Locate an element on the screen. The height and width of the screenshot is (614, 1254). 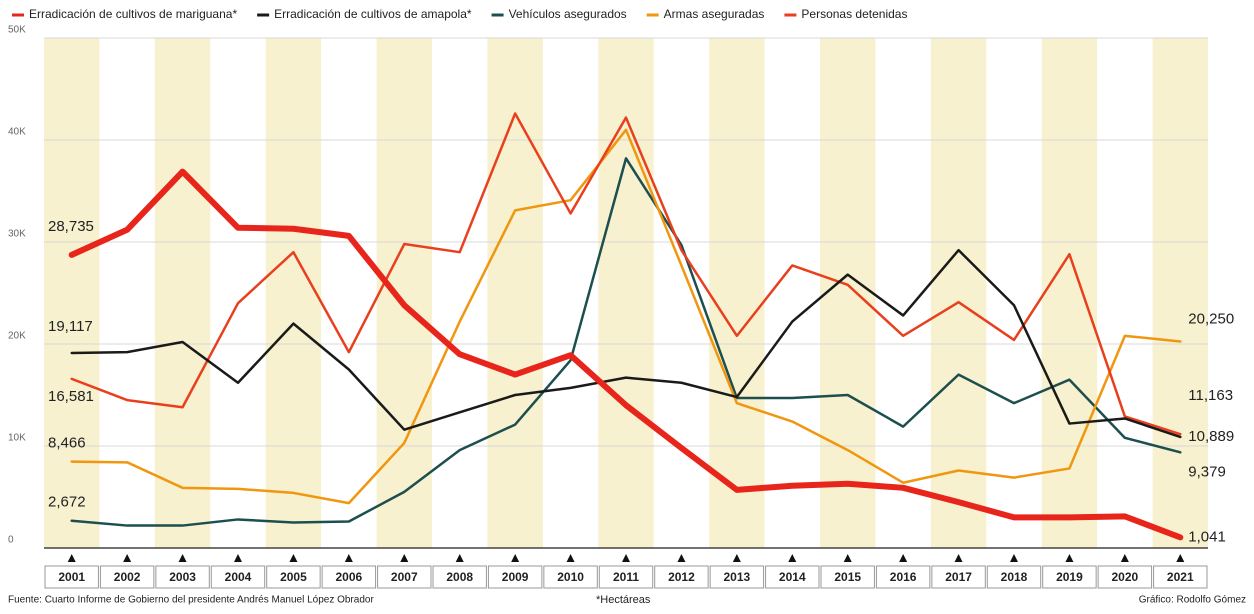
x-tick-label: 2017 is located at coordinates (958, 577).